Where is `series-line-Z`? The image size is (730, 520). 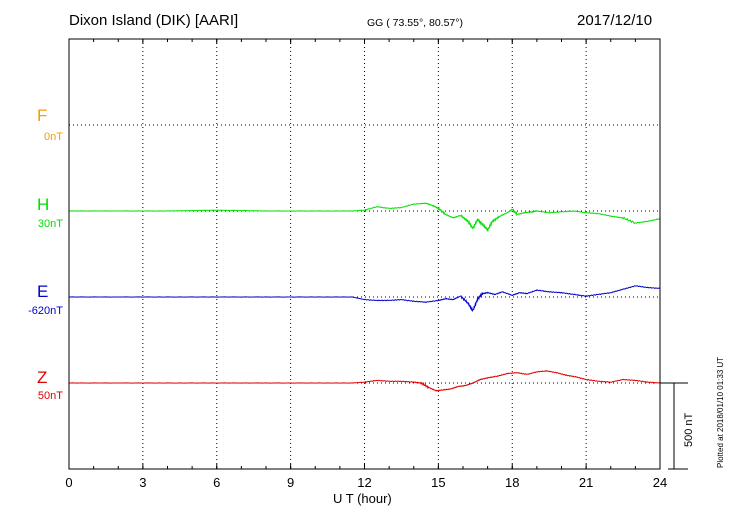
series-line-Z is located at coordinates (364, 380).